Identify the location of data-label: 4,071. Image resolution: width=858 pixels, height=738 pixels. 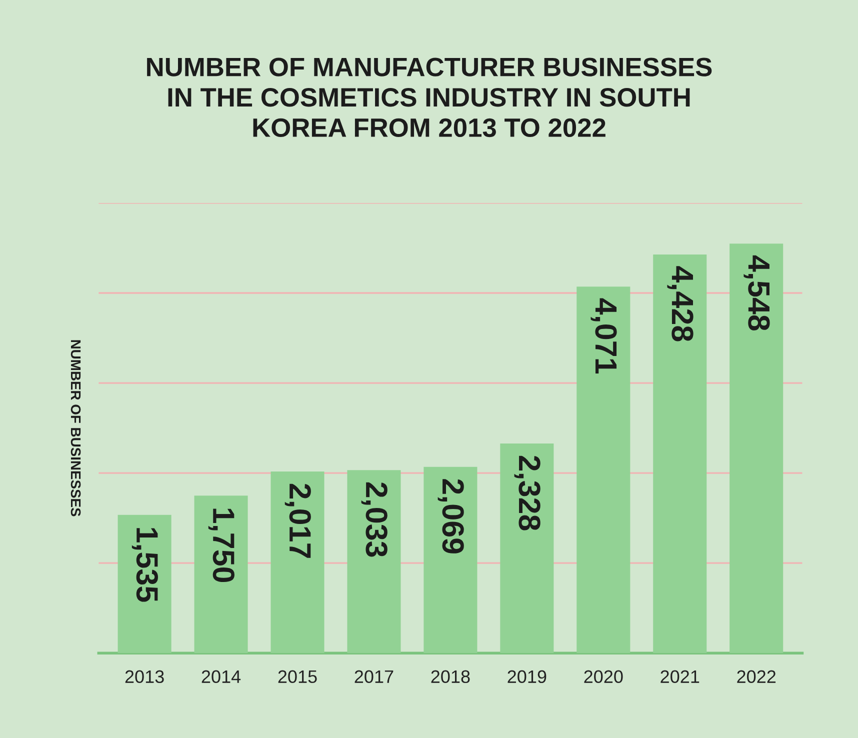
(603, 336).